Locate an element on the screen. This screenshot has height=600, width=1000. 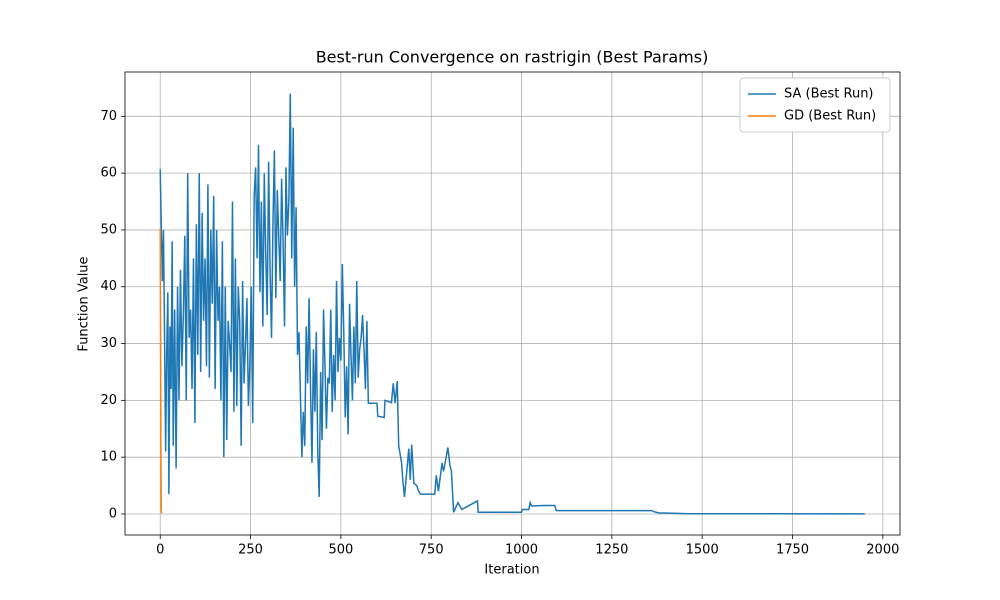
y-tick-label: 10 is located at coordinates (108, 457).